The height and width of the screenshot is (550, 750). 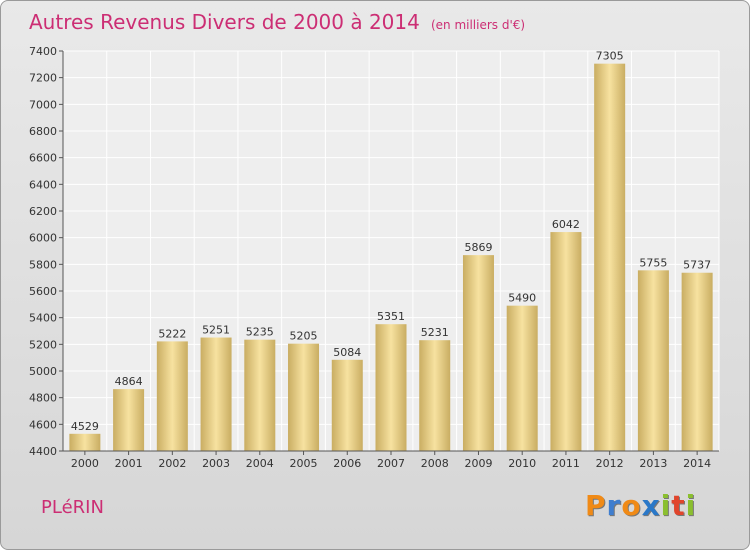 I want to click on y-tick-label: 6000, so click(x=43, y=238).